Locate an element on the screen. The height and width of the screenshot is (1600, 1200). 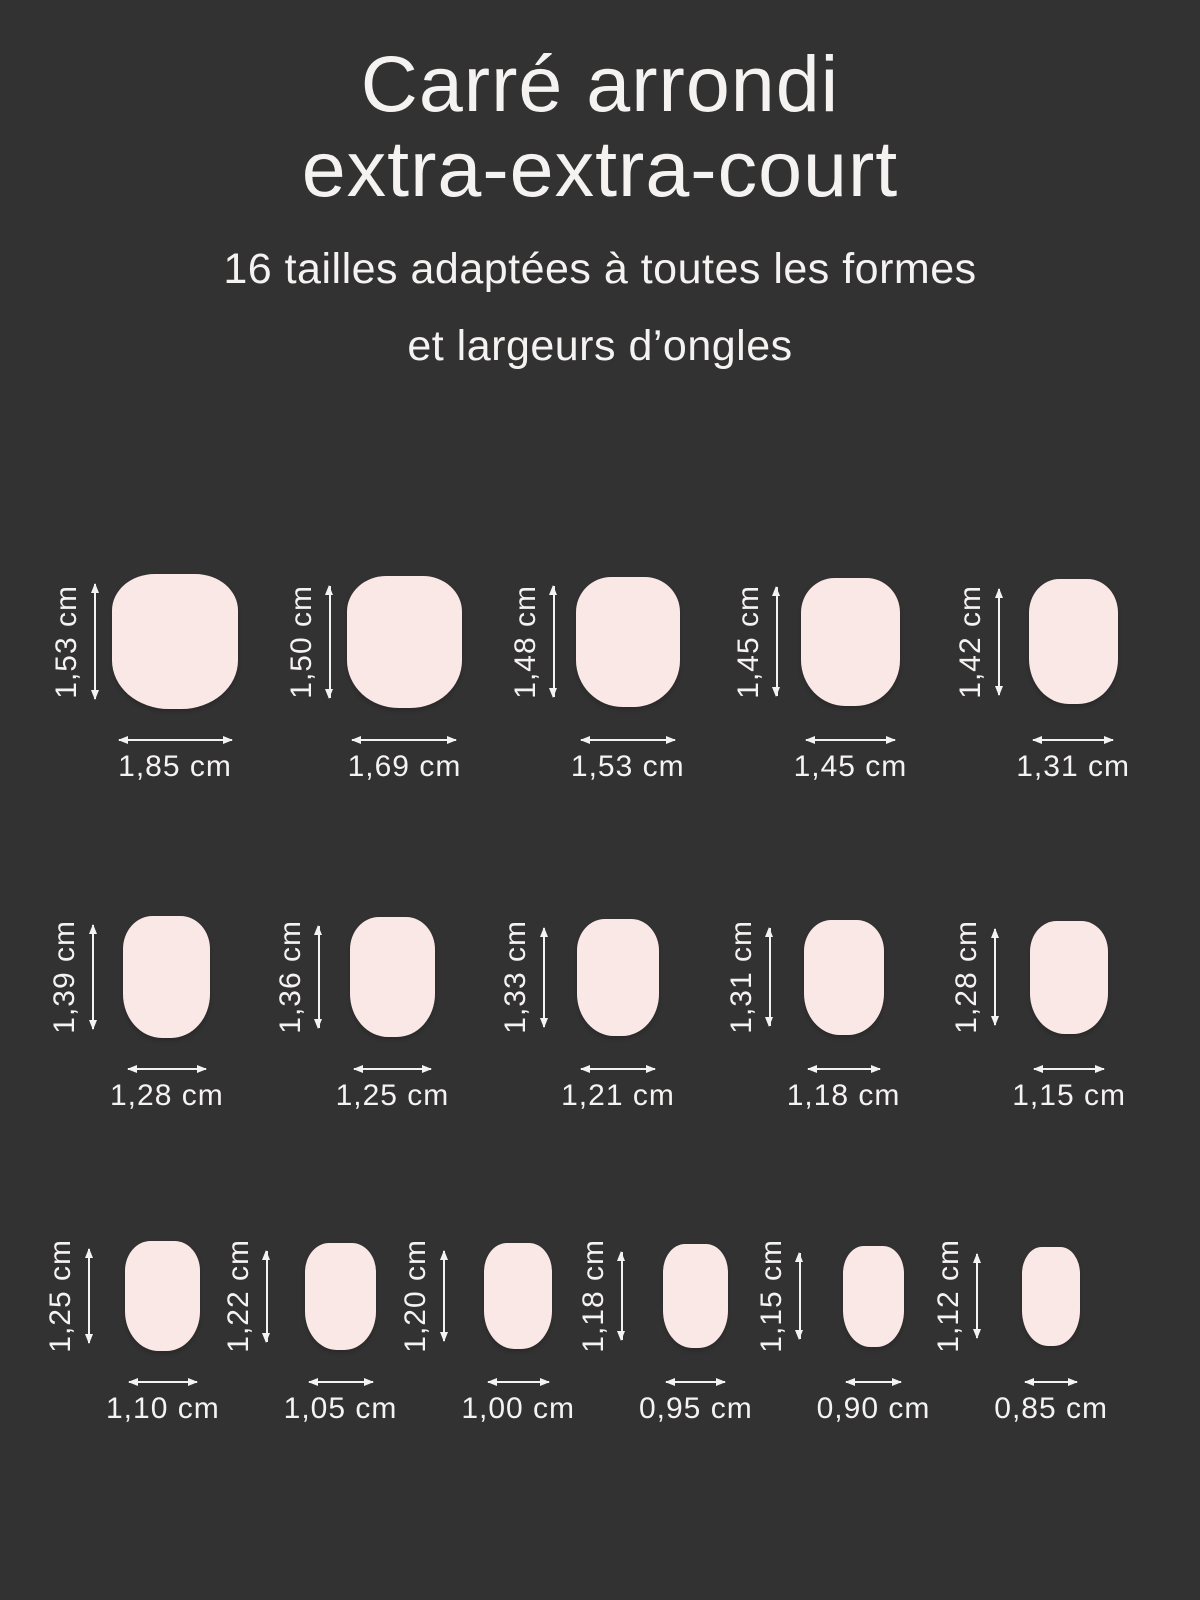
nail-and-width-group: 0,90 cm is located at coordinates (874, 1333).